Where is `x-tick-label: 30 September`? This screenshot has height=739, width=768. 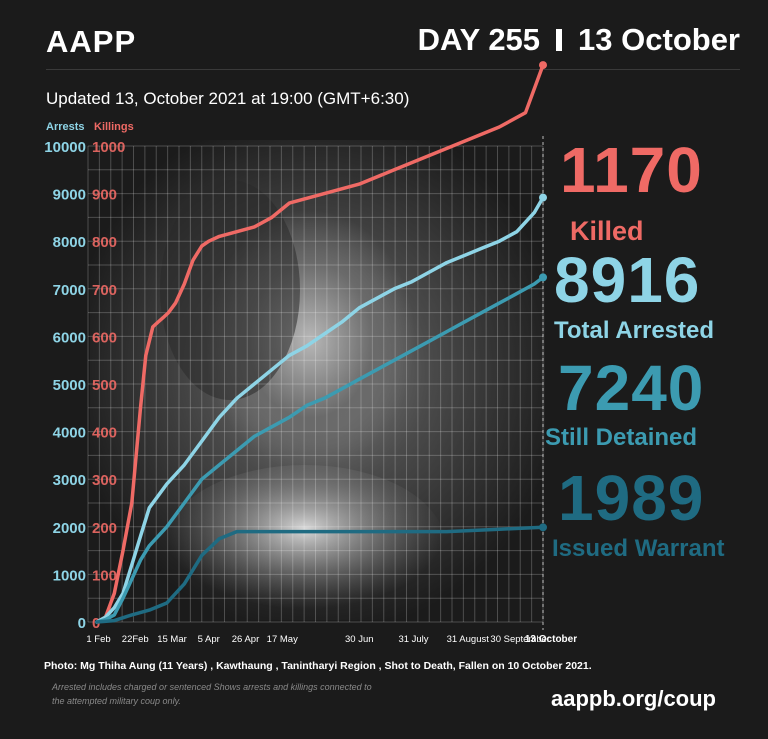
x-tick-label: 30 September is located at coordinates (520, 639).